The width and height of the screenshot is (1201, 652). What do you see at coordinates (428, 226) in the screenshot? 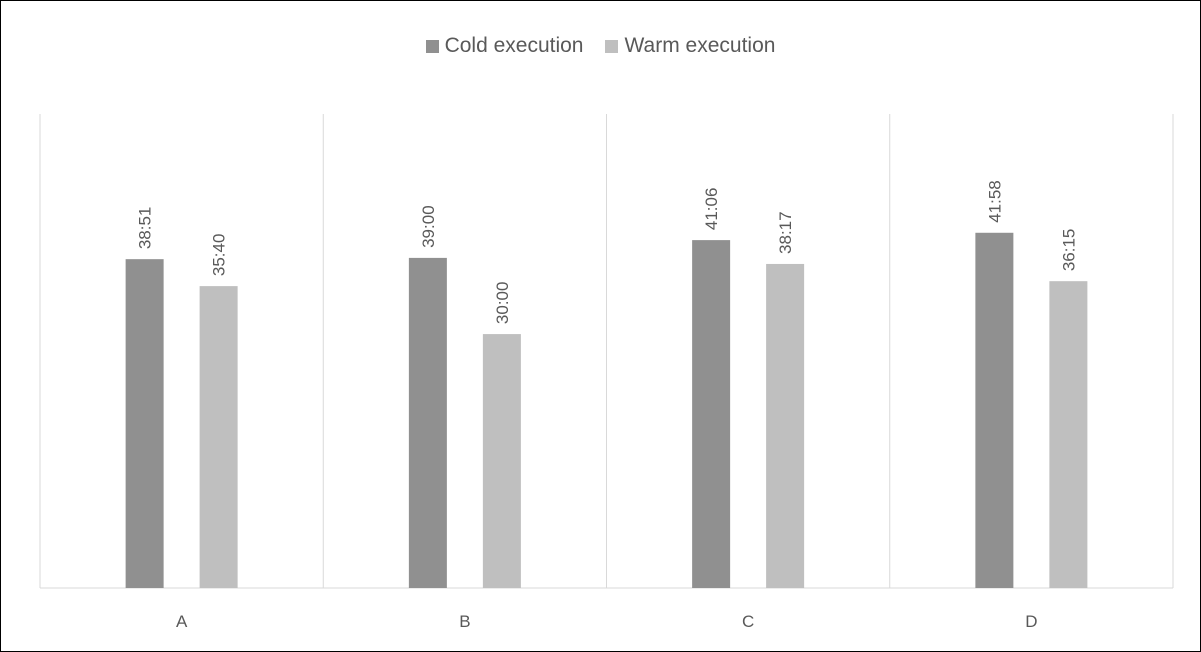
I see `data-label-cold-execution: 39:00` at bounding box center [428, 226].